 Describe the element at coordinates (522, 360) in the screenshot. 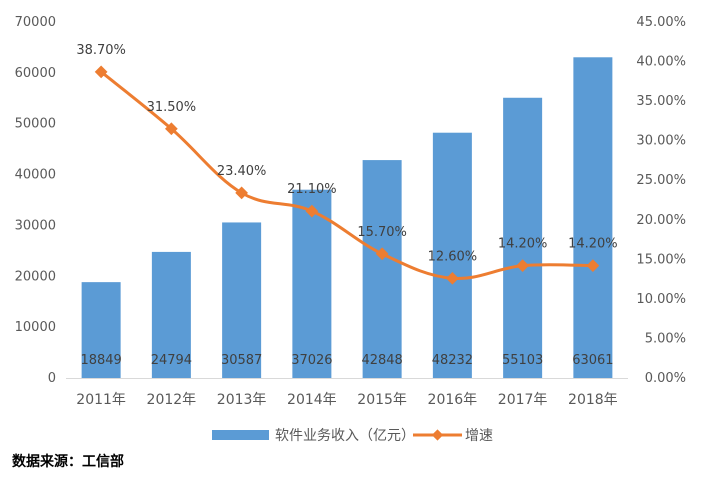

I see `bar-data-label: 55103` at that location.